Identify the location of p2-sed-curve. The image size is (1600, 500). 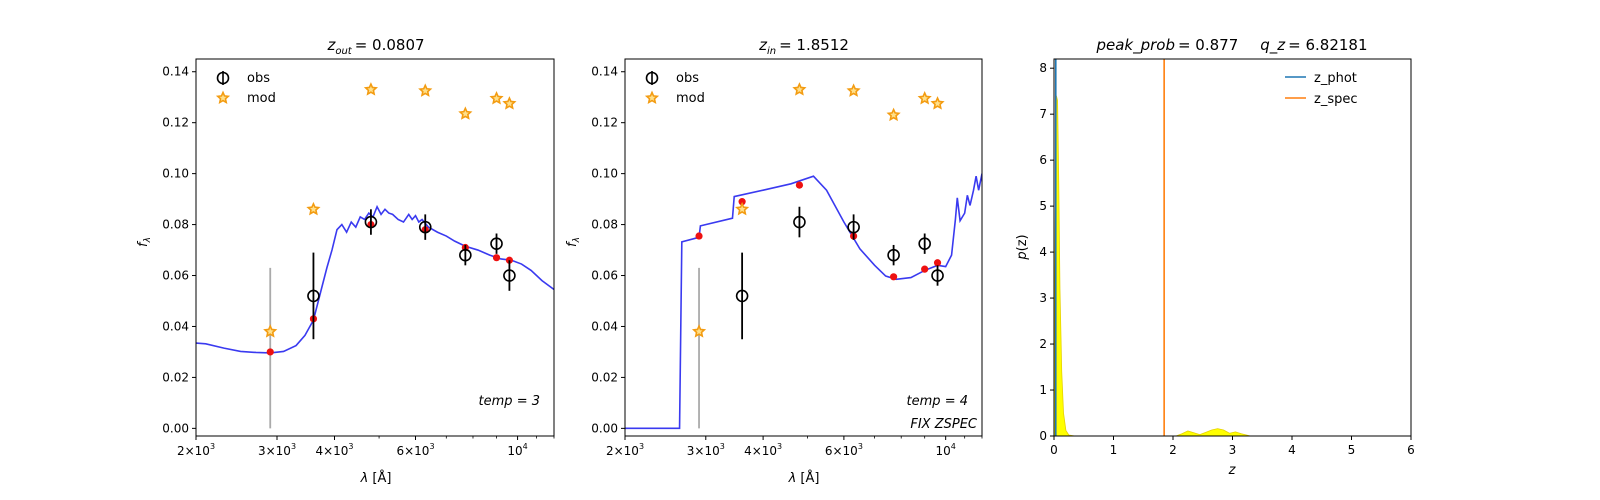
(803, 301).